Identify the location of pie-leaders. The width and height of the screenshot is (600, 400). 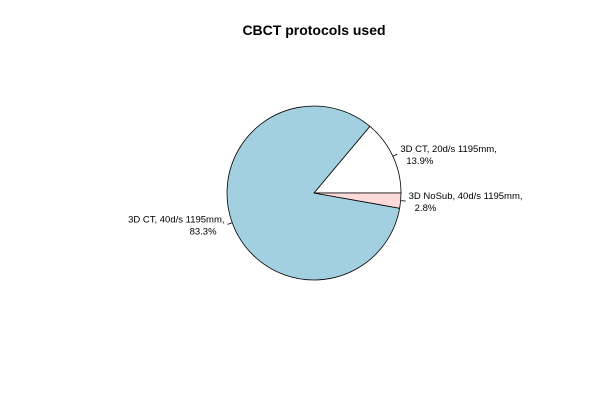
(316, 189).